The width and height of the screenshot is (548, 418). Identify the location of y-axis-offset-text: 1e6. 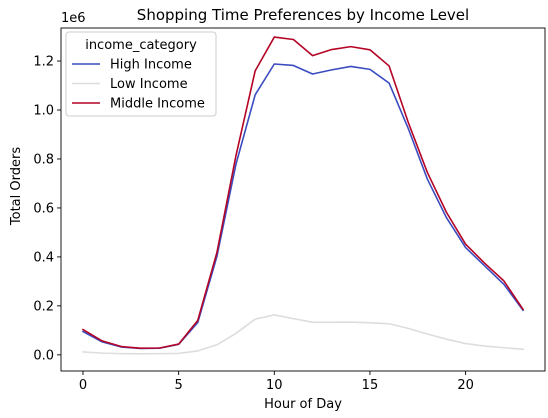
(73, 18).